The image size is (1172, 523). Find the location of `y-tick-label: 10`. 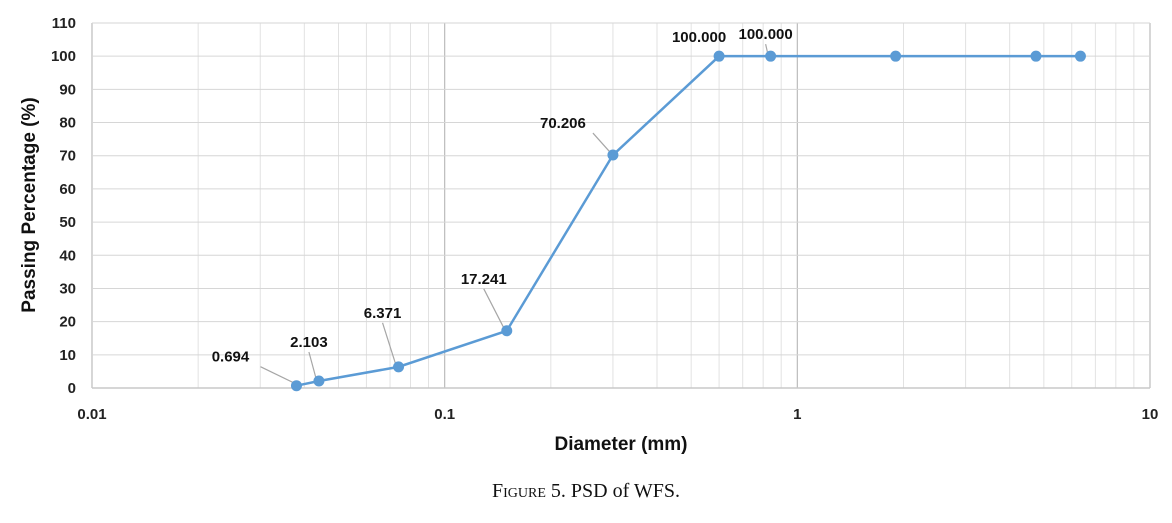

y-tick-label: 10 is located at coordinates (67, 355).